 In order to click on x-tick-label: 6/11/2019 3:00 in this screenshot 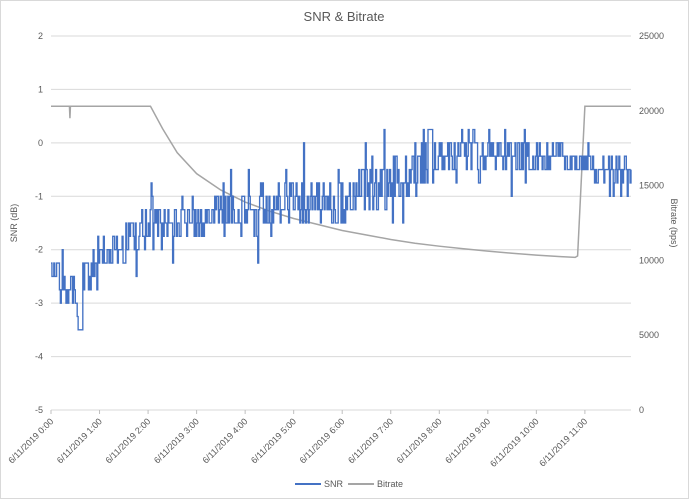, I will do `click(176, 440)`.